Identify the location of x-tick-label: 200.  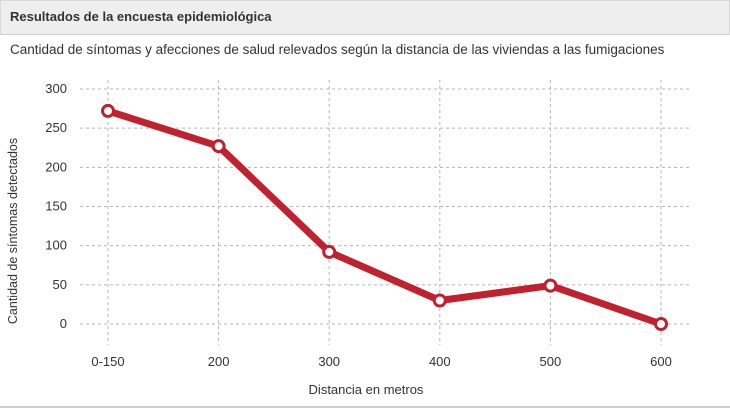
(219, 361).